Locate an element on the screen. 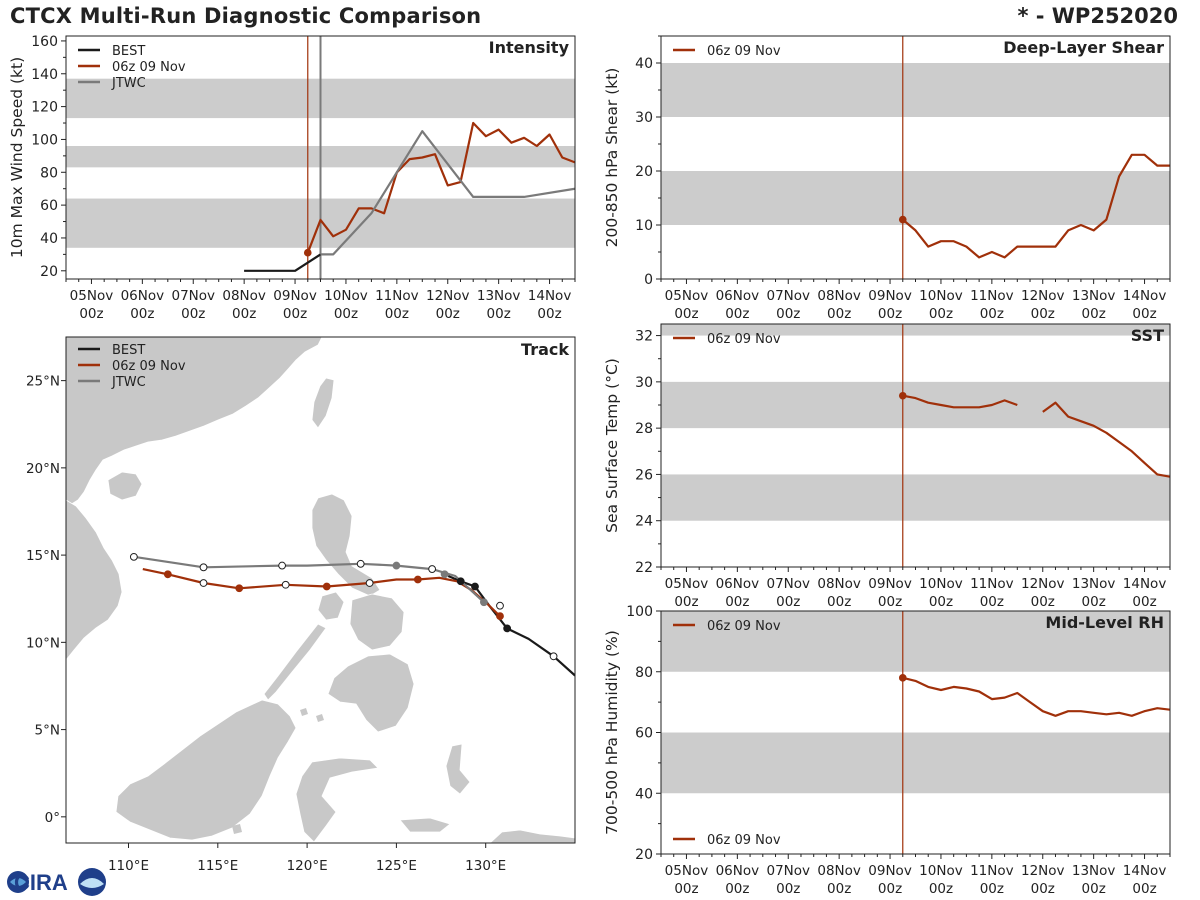  sst-xtick-label-day: 07Nov is located at coordinates (788, 584).